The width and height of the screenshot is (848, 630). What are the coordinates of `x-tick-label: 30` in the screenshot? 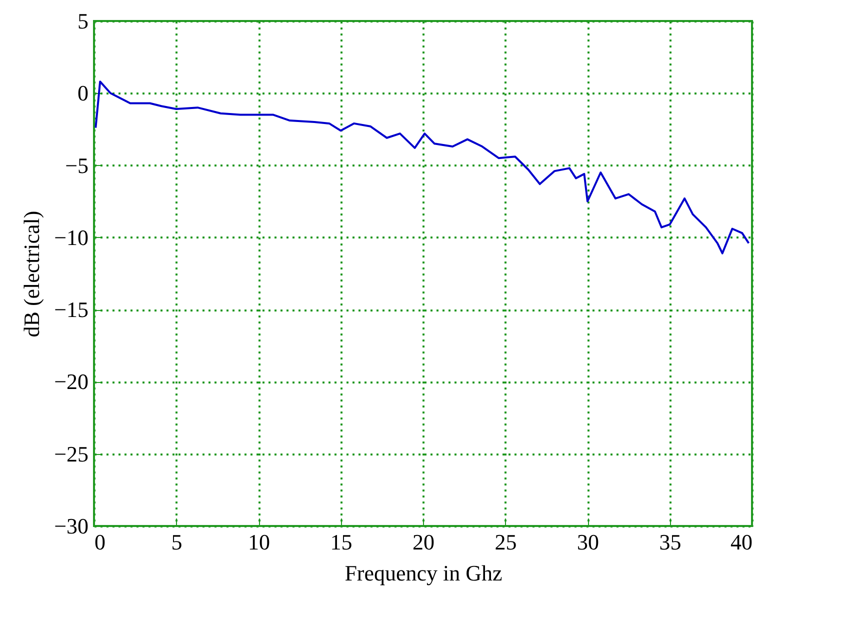 It's located at (588, 542).